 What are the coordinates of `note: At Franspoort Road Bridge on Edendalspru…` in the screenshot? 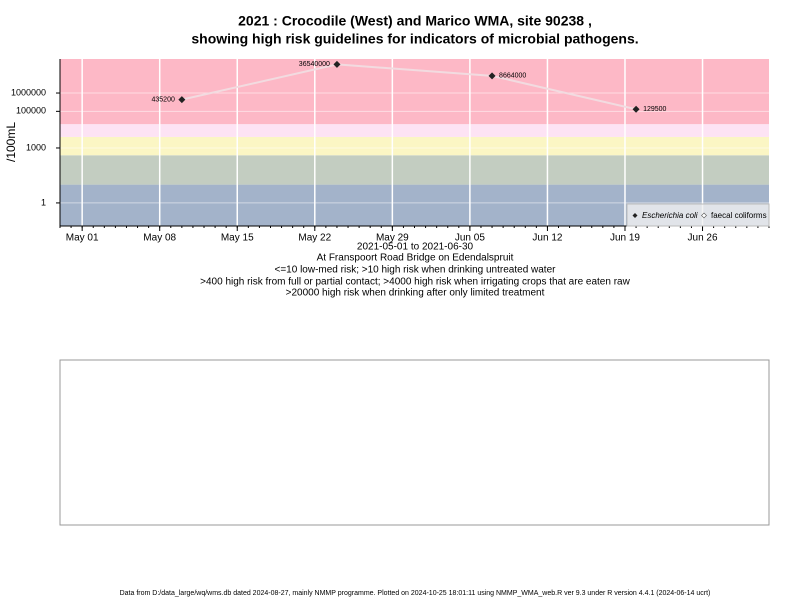 It's located at (415, 258).